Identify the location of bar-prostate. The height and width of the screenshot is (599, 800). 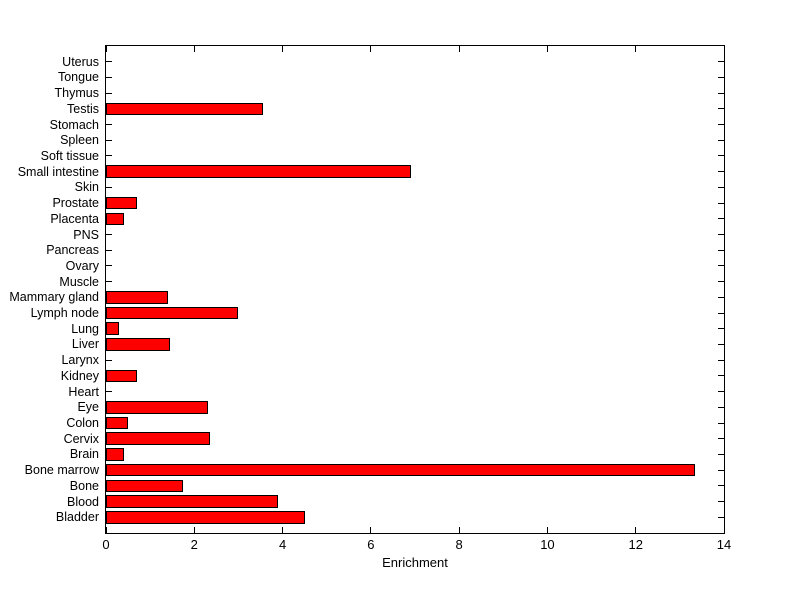
(121, 203).